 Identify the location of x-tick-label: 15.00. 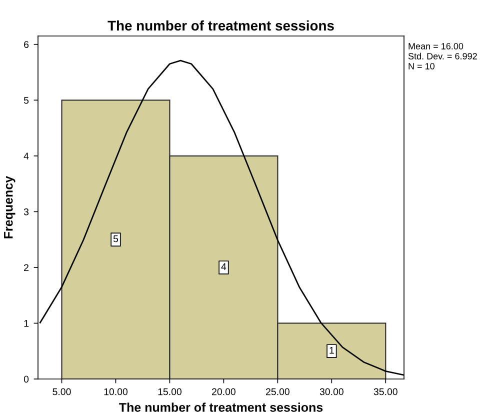
(170, 392).